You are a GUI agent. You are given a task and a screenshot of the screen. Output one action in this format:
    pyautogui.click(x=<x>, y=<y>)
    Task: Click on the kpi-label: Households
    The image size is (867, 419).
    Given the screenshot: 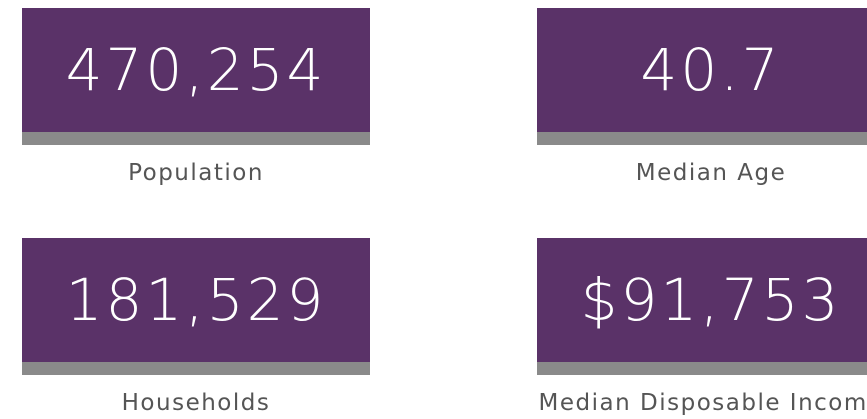 What is the action you would take?
    pyautogui.click(x=196, y=403)
    